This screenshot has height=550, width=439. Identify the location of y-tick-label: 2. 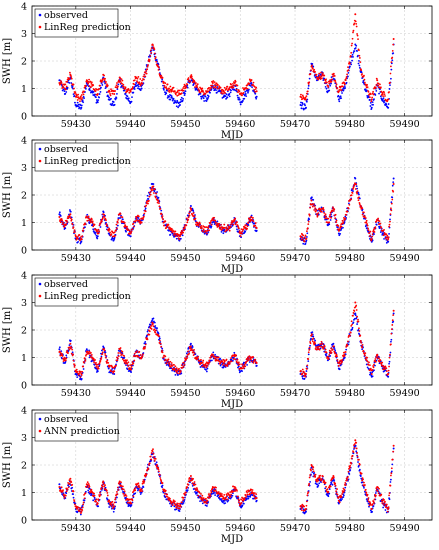
(24, 196).